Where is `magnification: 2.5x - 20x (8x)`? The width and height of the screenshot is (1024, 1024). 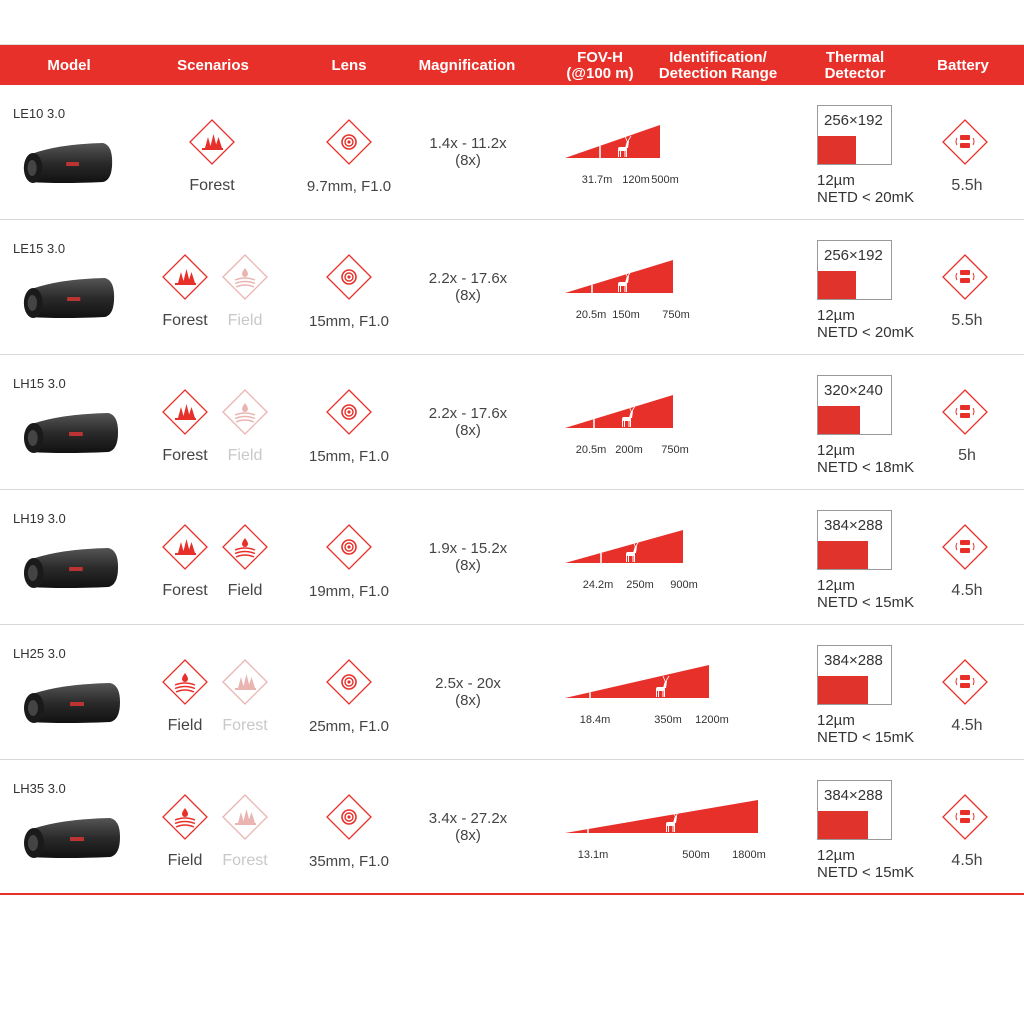 magnification: 2.5x - 20x (8x) is located at coordinates (468, 692).